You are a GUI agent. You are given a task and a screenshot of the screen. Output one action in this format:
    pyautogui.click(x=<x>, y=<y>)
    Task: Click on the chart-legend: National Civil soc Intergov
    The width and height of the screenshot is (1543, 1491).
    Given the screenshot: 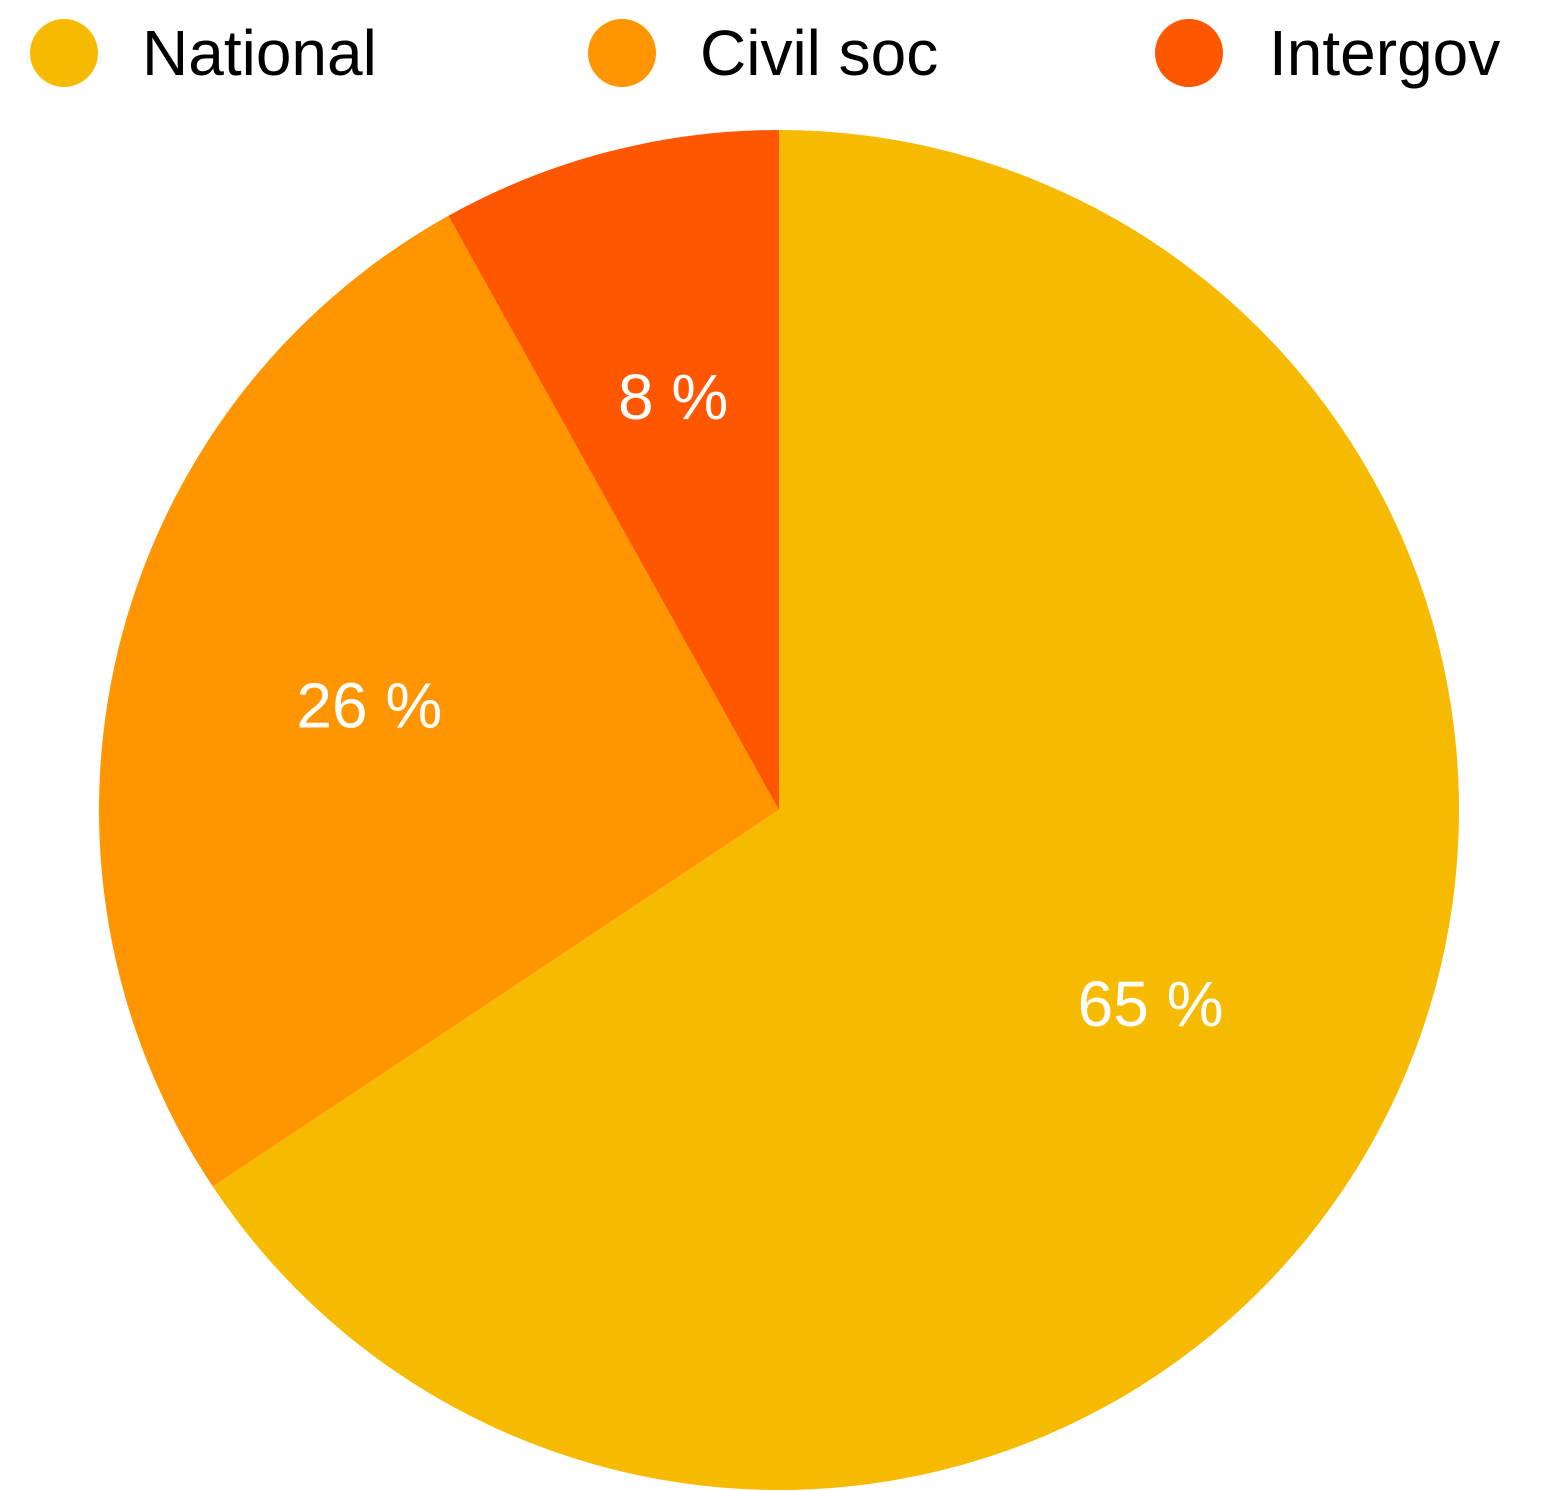 What is the action you would take?
    pyautogui.click(x=771, y=55)
    